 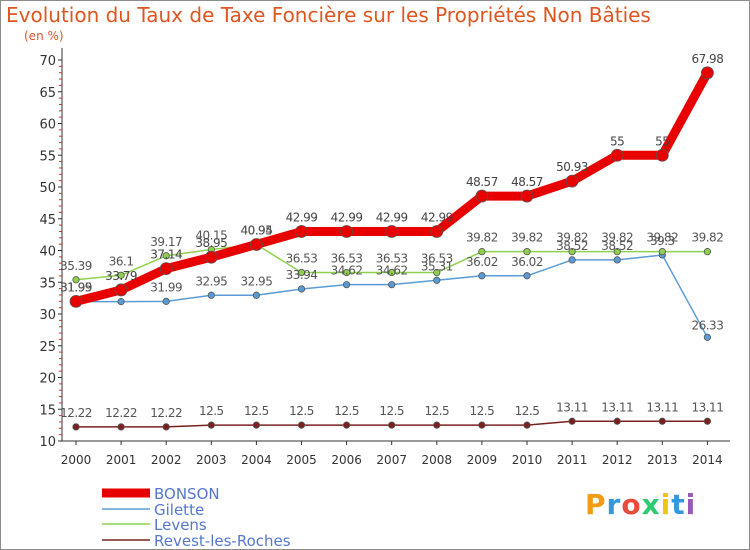 What do you see at coordinates (211, 281) in the screenshot?
I see `data-label: 32.95` at bounding box center [211, 281].